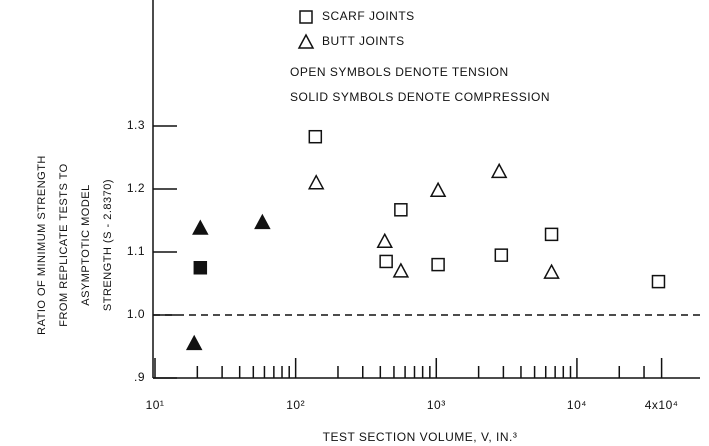  What do you see at coordinates (295, 405) in the screenshot?
I see `x-tick-label: 10²` at bounding box center [295, 405].